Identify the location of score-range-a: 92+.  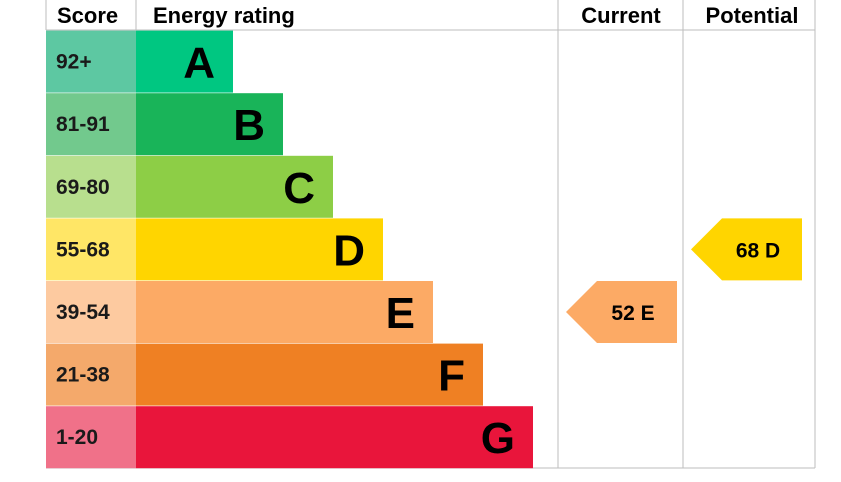
(74, 62).